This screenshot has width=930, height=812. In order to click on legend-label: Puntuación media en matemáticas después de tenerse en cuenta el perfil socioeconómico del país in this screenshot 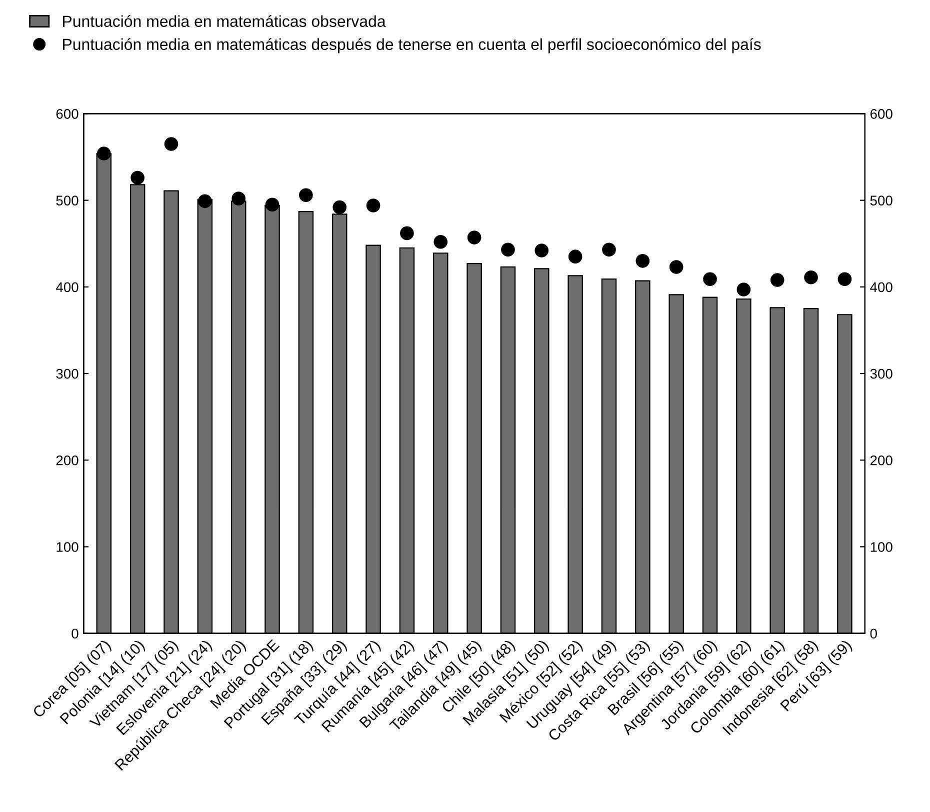, I will do `click(412, 46)`.